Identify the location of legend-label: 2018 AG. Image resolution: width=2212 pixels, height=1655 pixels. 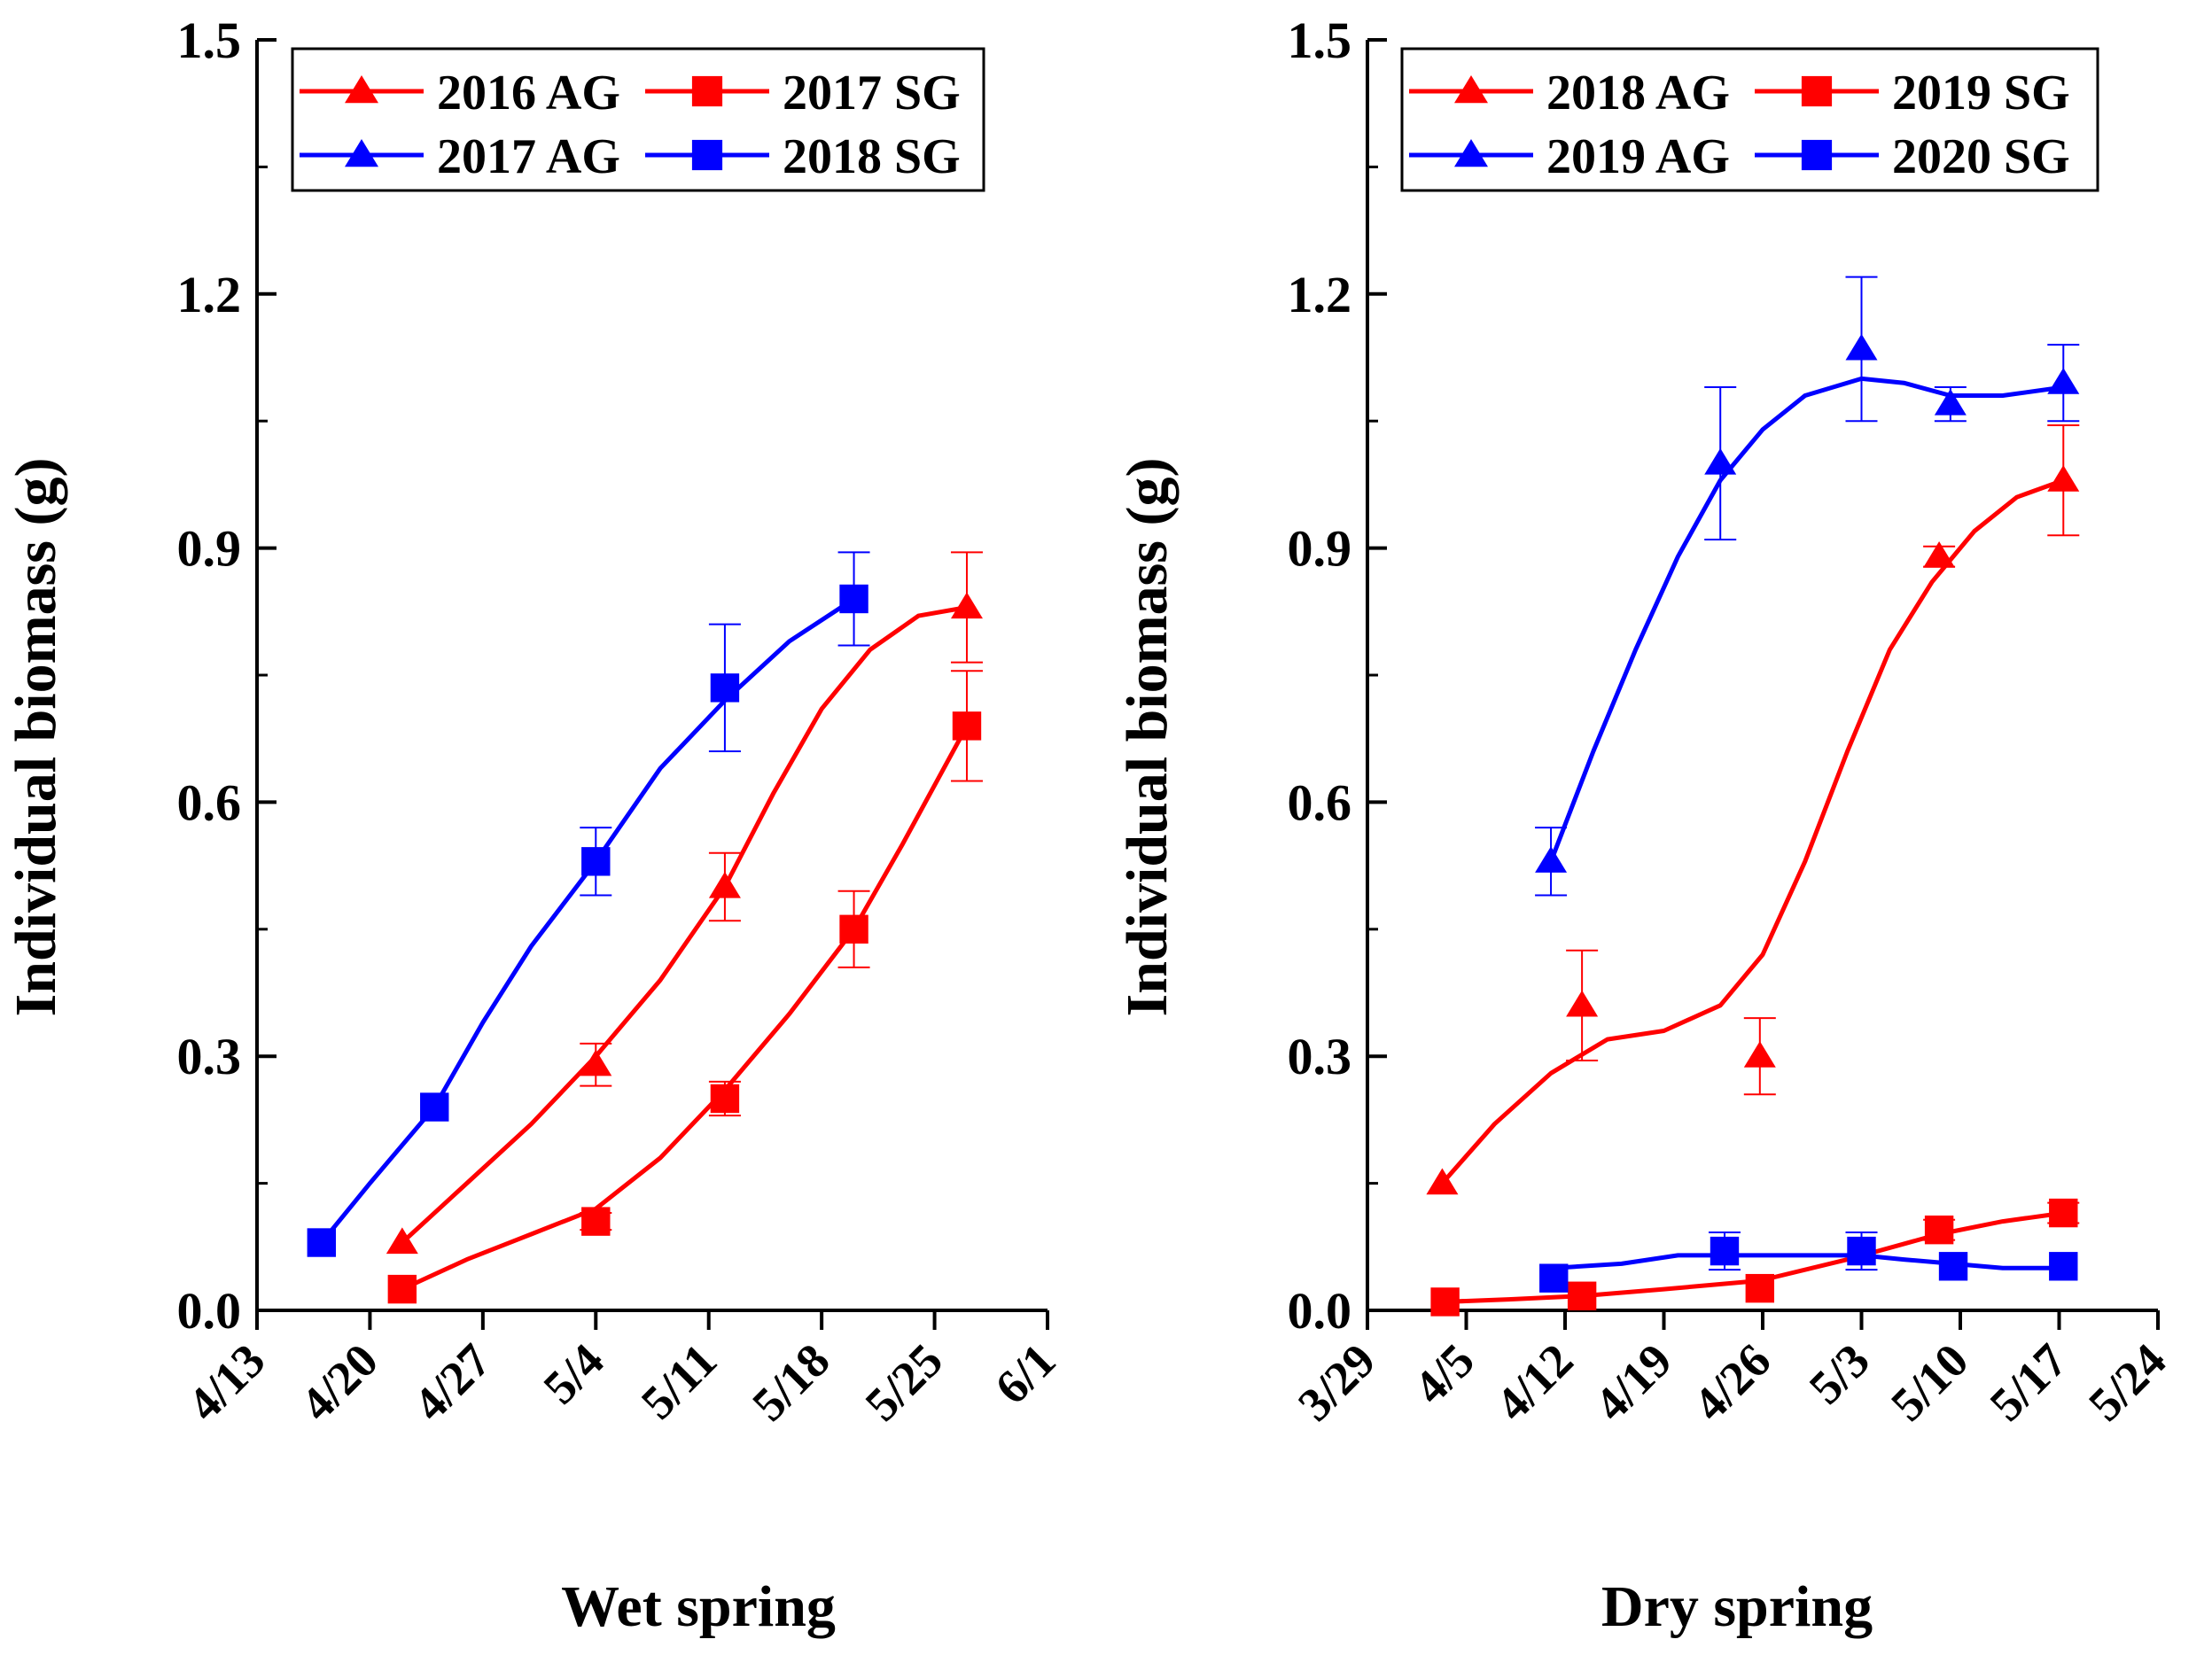
(1638, 93).